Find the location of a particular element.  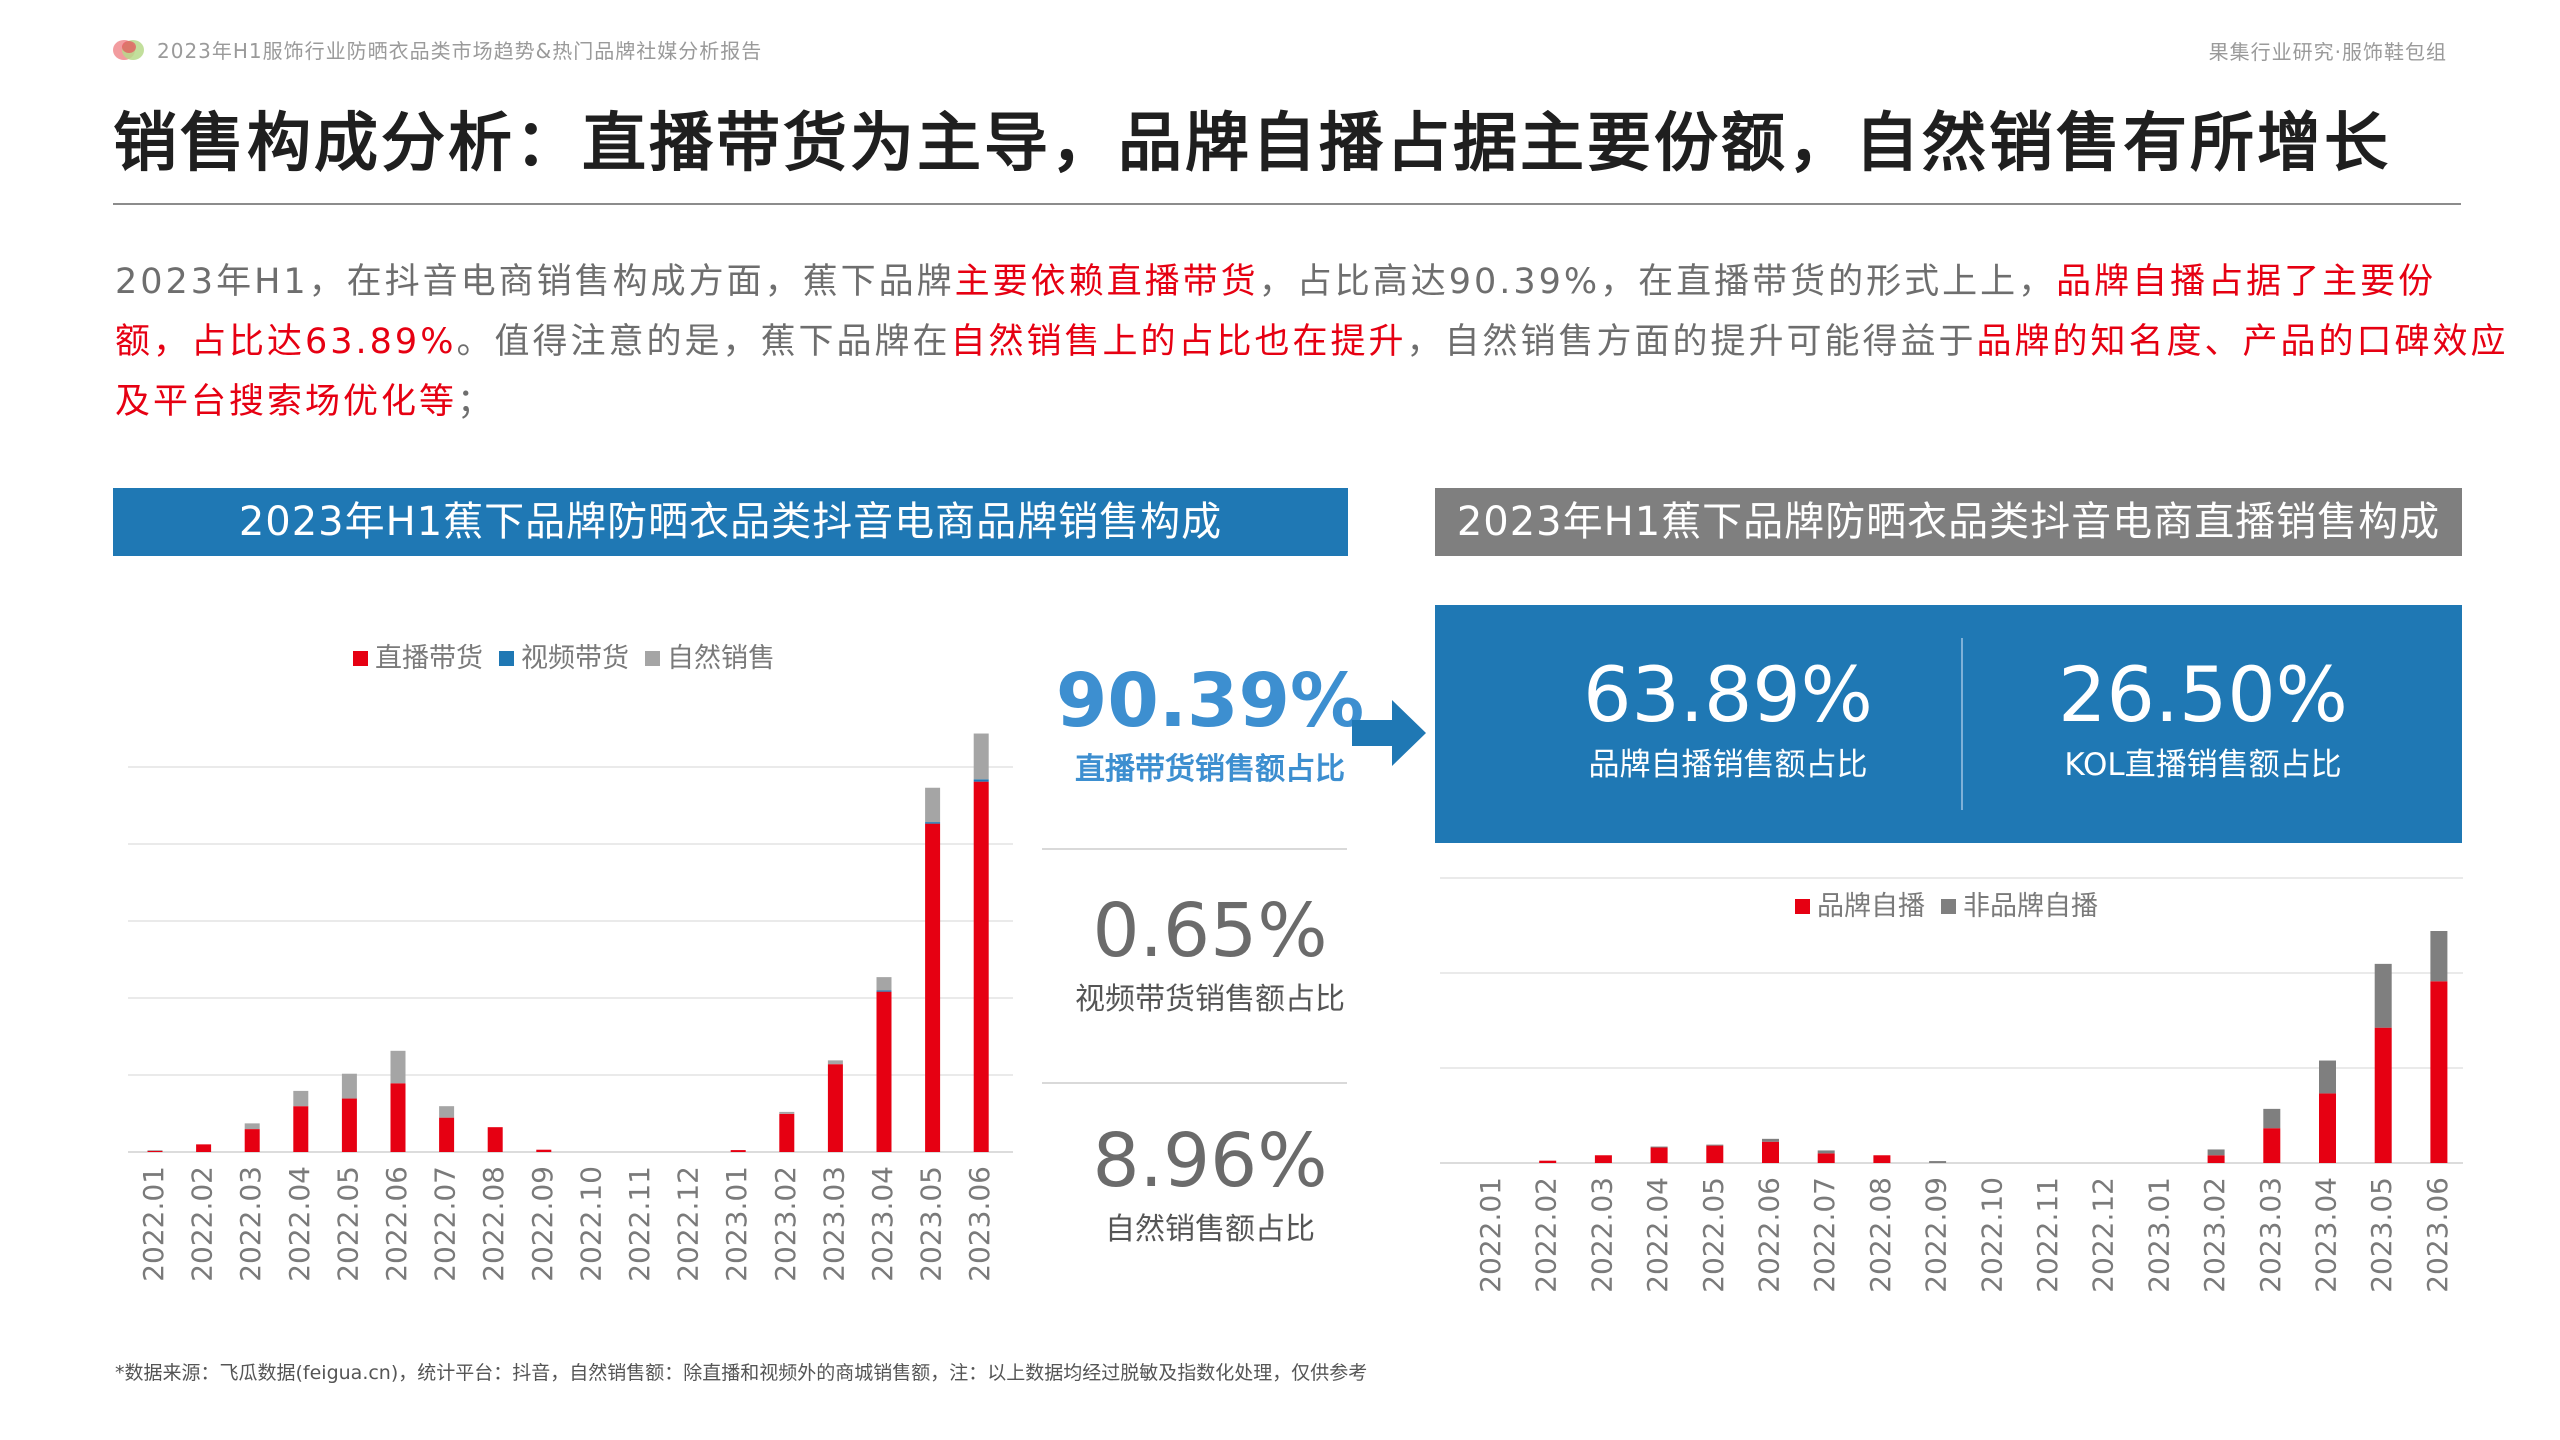

bar-1-2022.09 is located at coordinates (544, 1150).